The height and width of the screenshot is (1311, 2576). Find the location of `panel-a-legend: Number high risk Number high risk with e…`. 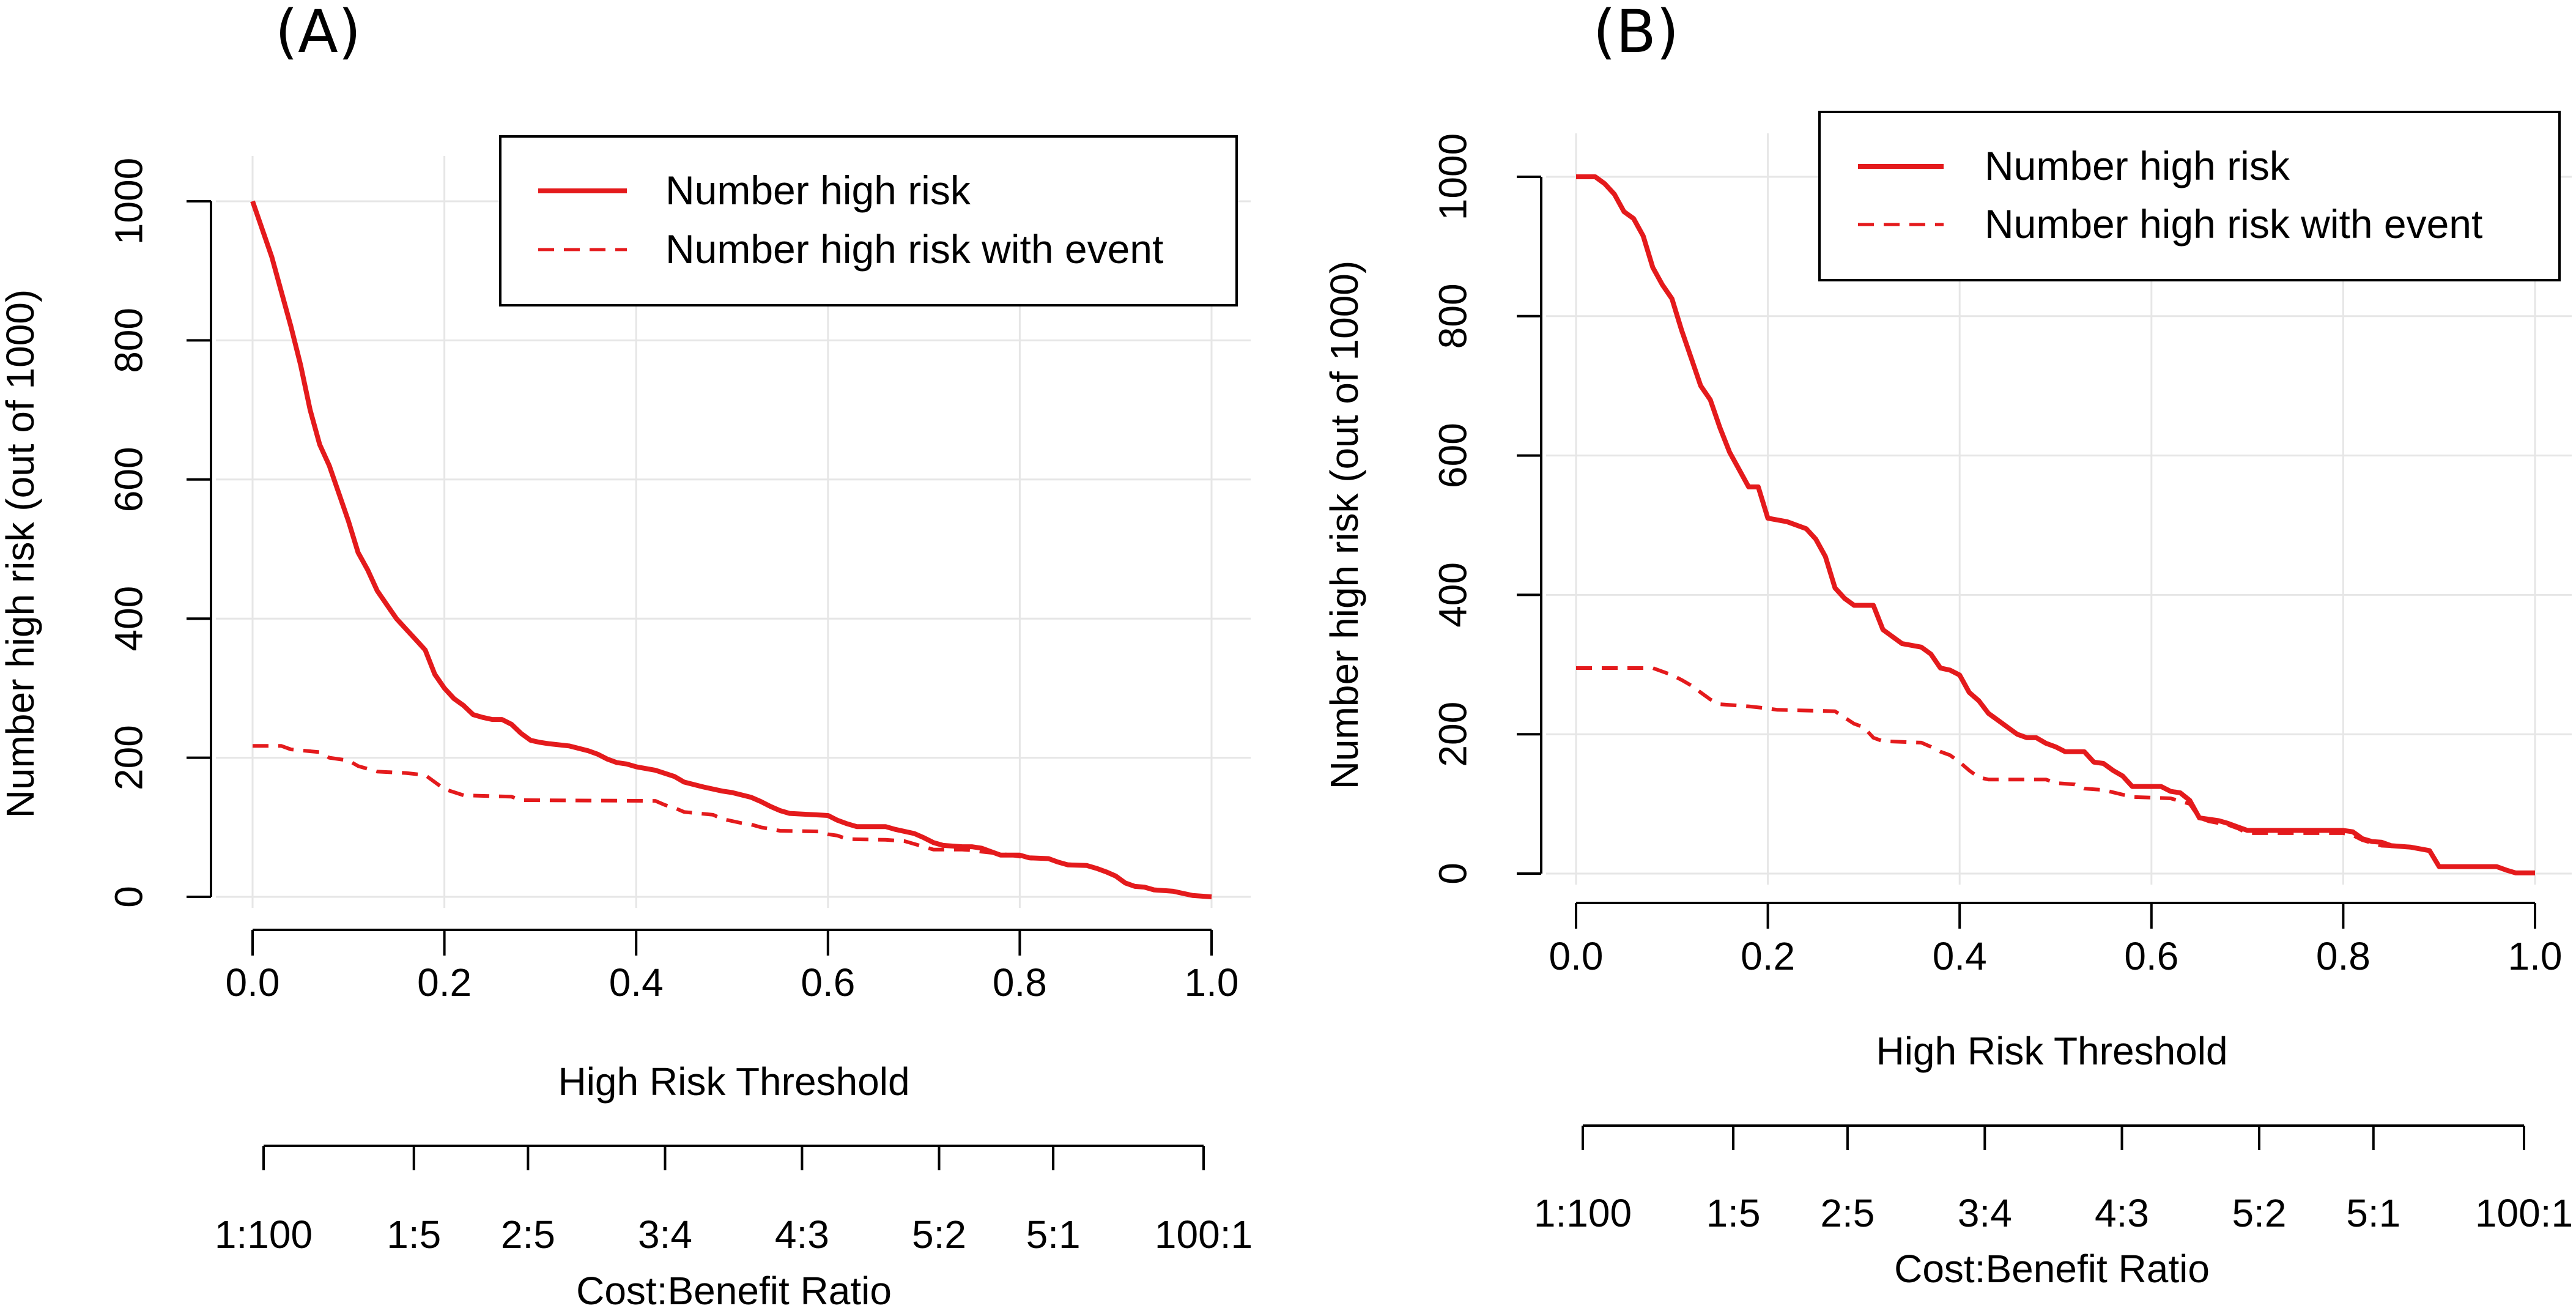

panel-a-legend: Number high risk Number high risk with e… is located at coordinates (868, 220).